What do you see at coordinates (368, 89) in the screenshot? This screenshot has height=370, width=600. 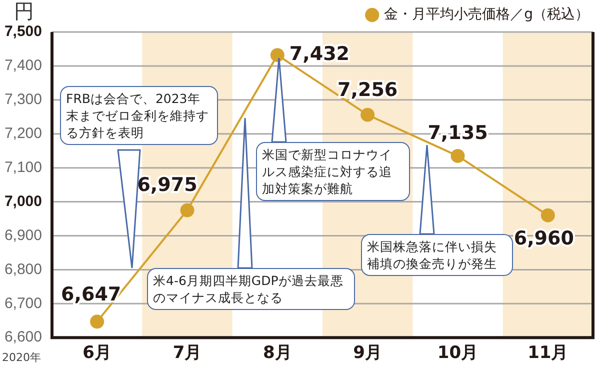 I see `text: 7,256` at bounding box center [368, 89].